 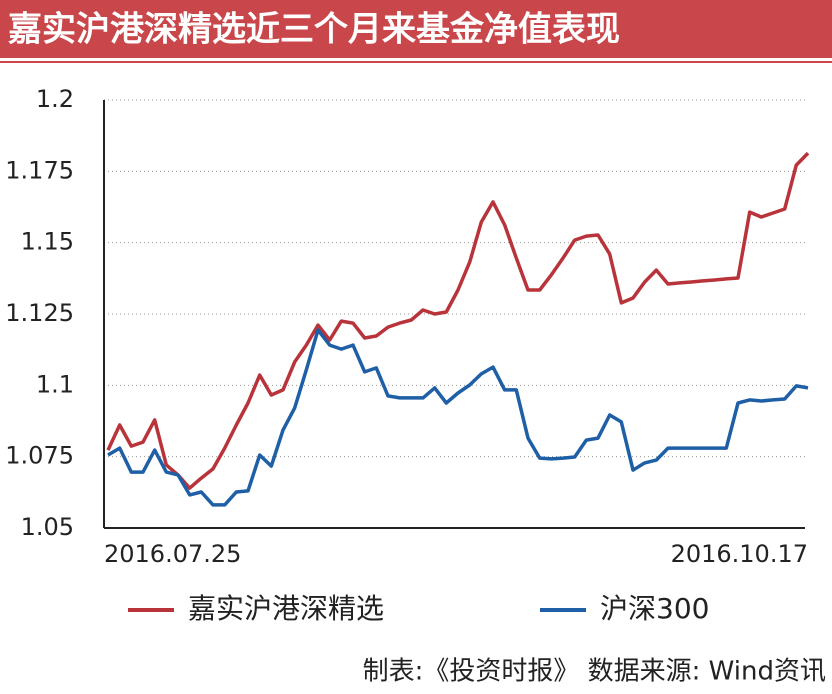 What do you see at coordinates (47, 242) in the screenshot?
I see `y-tick-label: 1.15` at bounding box center [47, 242].